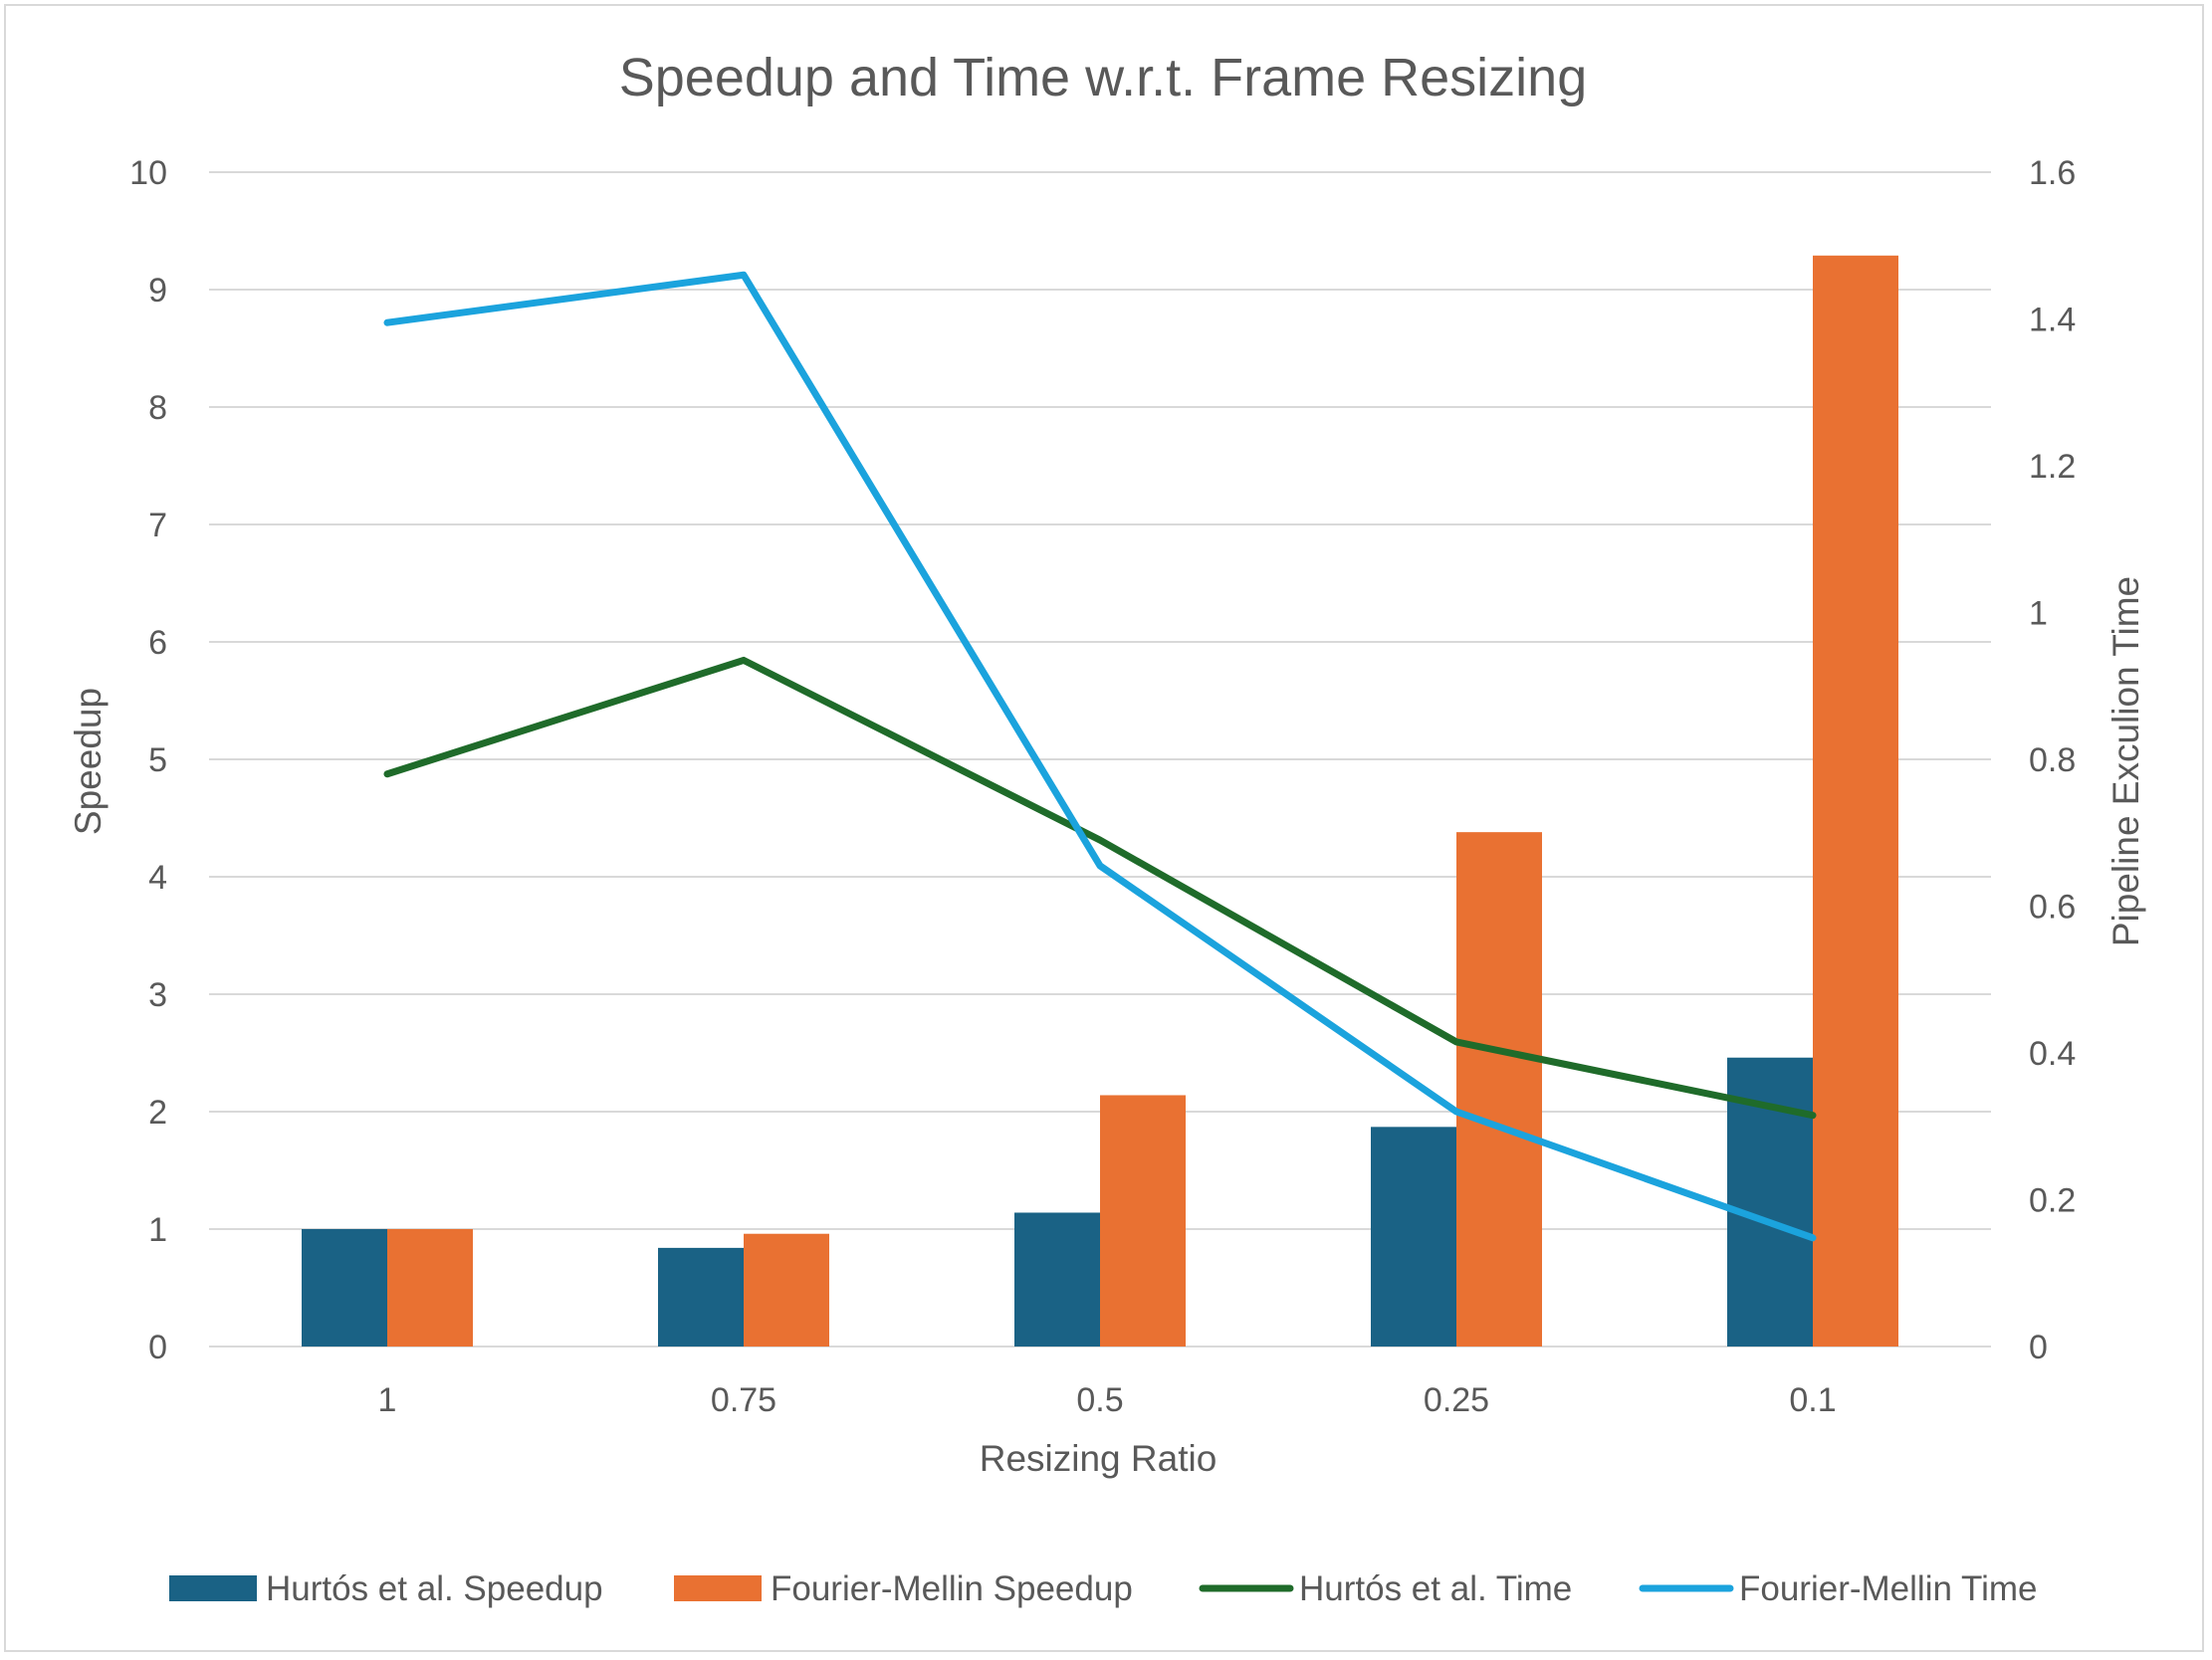  What do you see at coordinates (2052, 908) in the screenshot?
I see `y2-tick-label: 0.6` at bounding box center [2052, 908].